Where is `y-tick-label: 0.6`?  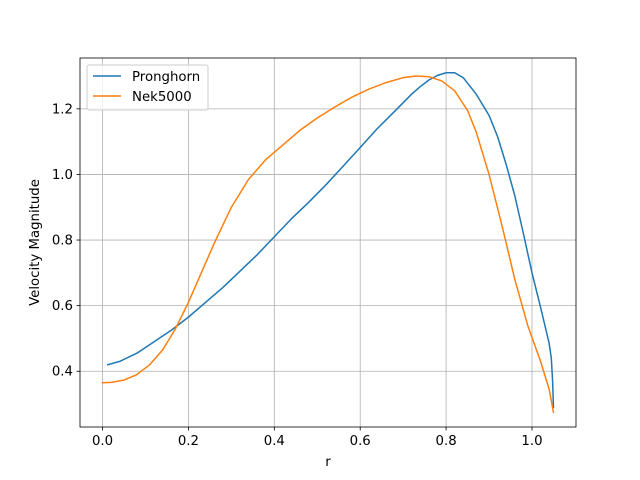 y-tick-label: 0.6 is located at coordinates (62, 306).